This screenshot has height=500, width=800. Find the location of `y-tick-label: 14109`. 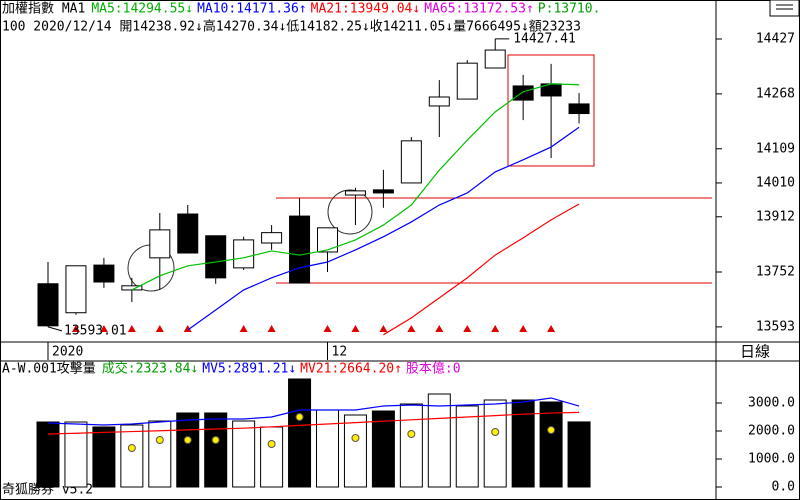

y-tick-label: 14109 is located at coordinates (775, 148).